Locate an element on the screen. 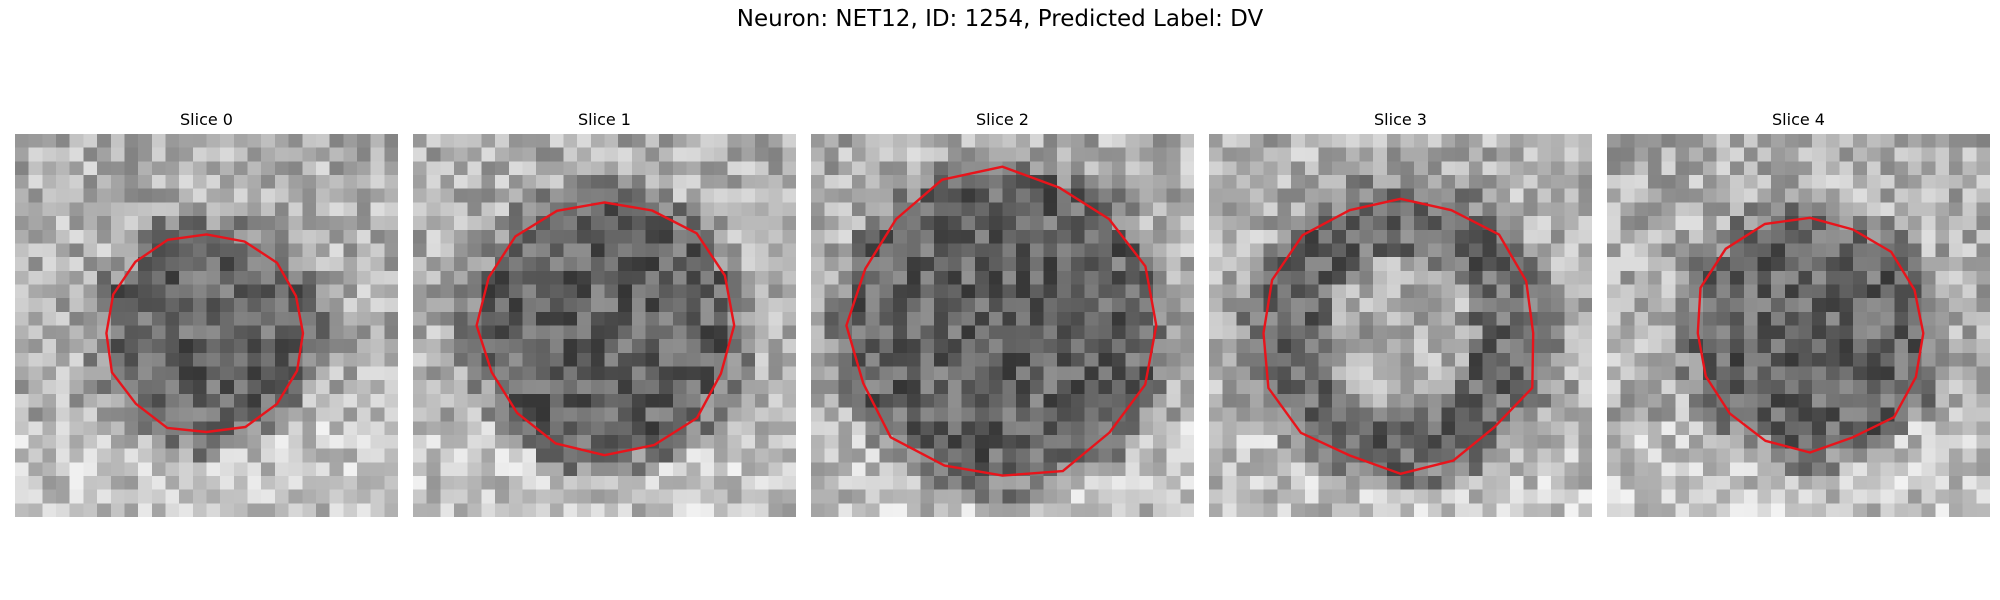  slice-title-4: Slice 4 is located at coordinates (1798, 119).